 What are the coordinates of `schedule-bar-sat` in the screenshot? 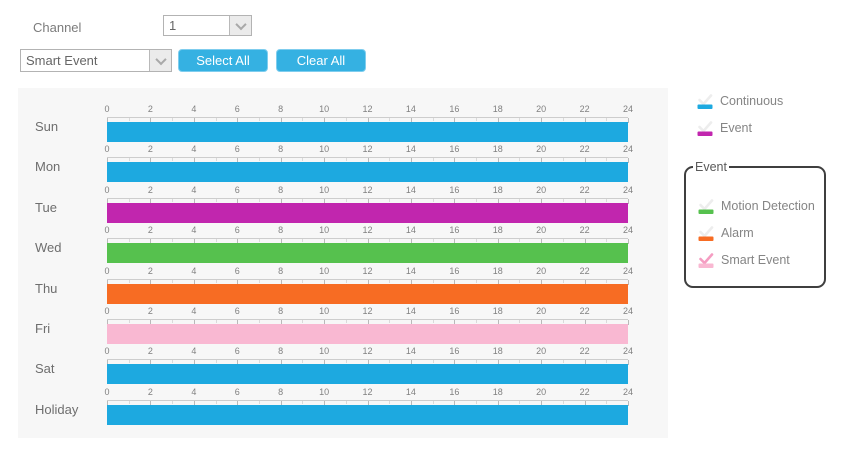 It's located at (367, 374).